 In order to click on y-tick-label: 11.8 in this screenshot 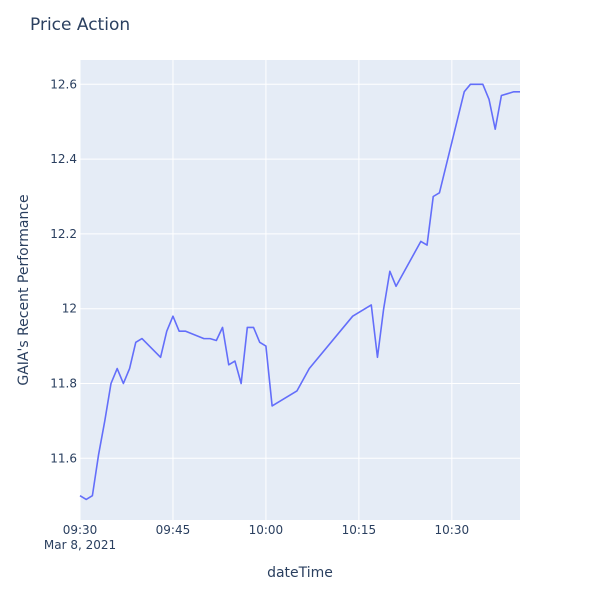, I will do `click(63, 383)`.